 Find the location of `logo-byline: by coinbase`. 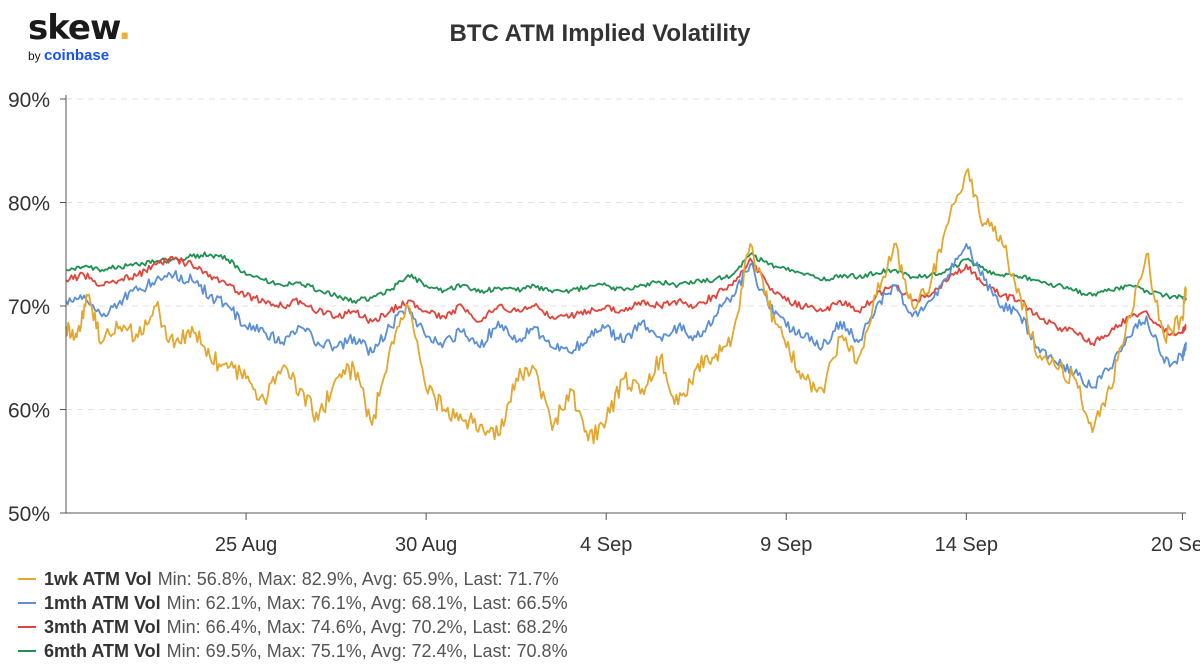

logo-byline: by coinbase is located at coordinates (83, 56).